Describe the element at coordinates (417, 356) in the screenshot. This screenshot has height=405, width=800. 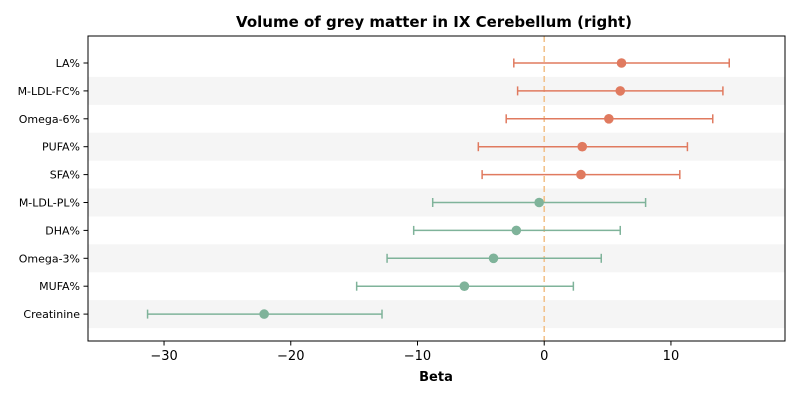
I see `x-tick-label: −10` at that location.